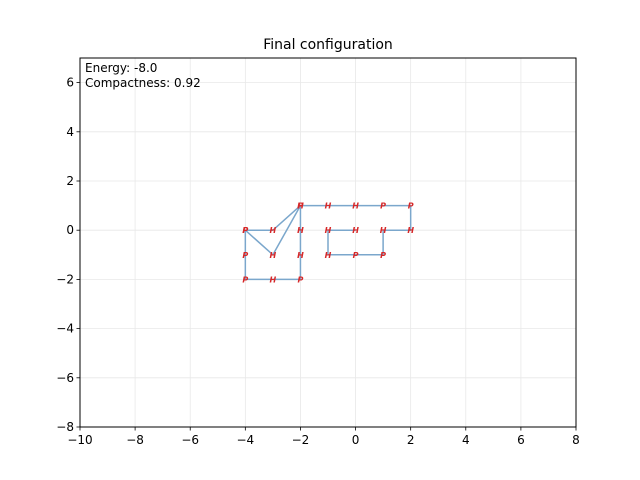 The image size is (640, 480). What do you see at coordinates (121, 68) in the screenshot?
I see `energy-annotation: Energy: -8.0` at bounding box center [121, 68].